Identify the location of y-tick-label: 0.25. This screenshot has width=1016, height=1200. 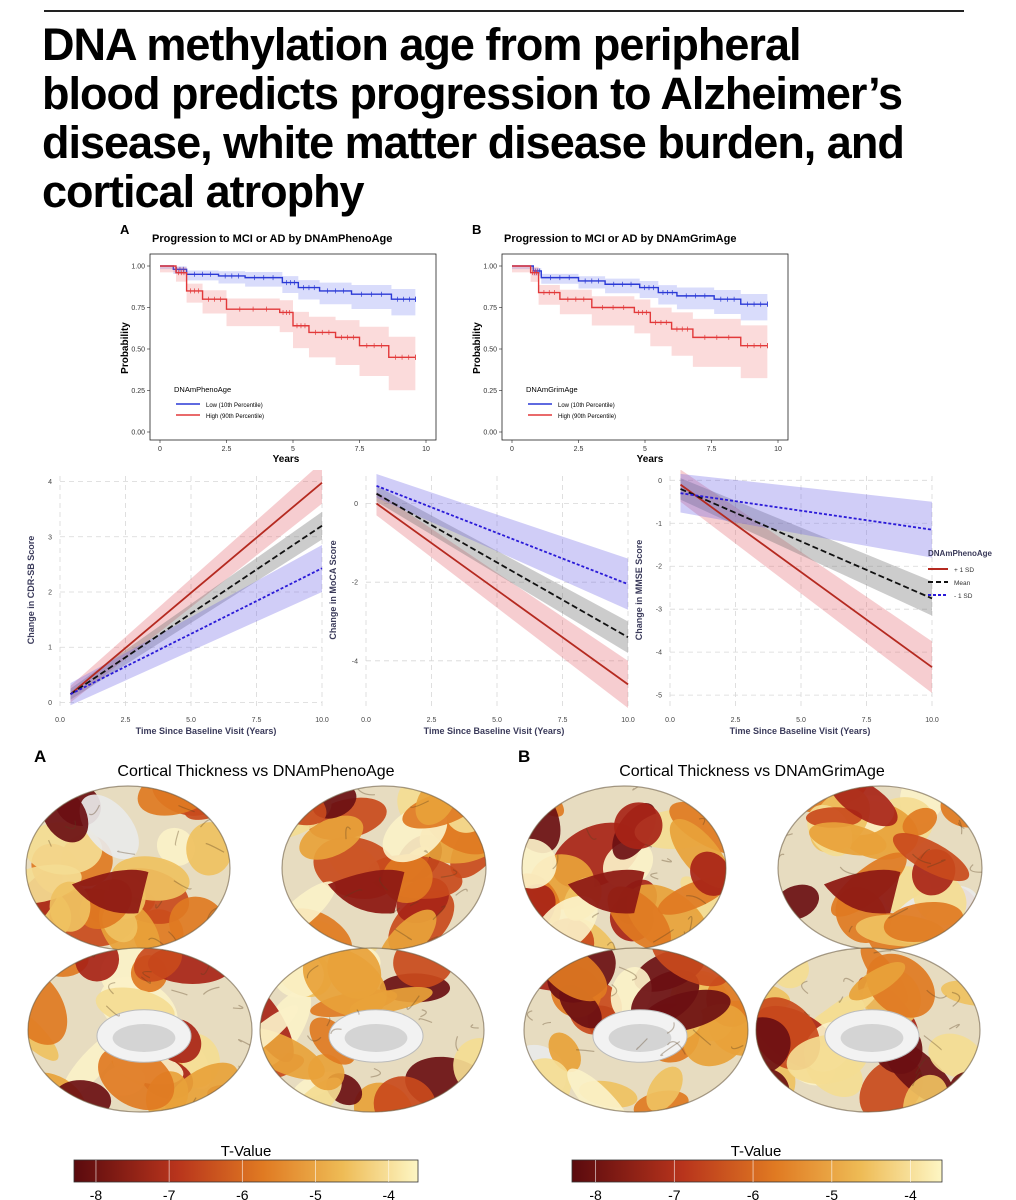
(138, 391).